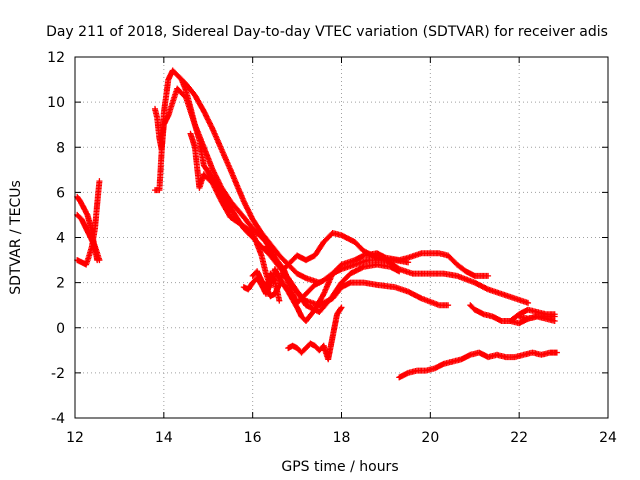  Describe the element at coordinates (60, 284) in the screenshot. I see `y-tick-label: 2` at that location.